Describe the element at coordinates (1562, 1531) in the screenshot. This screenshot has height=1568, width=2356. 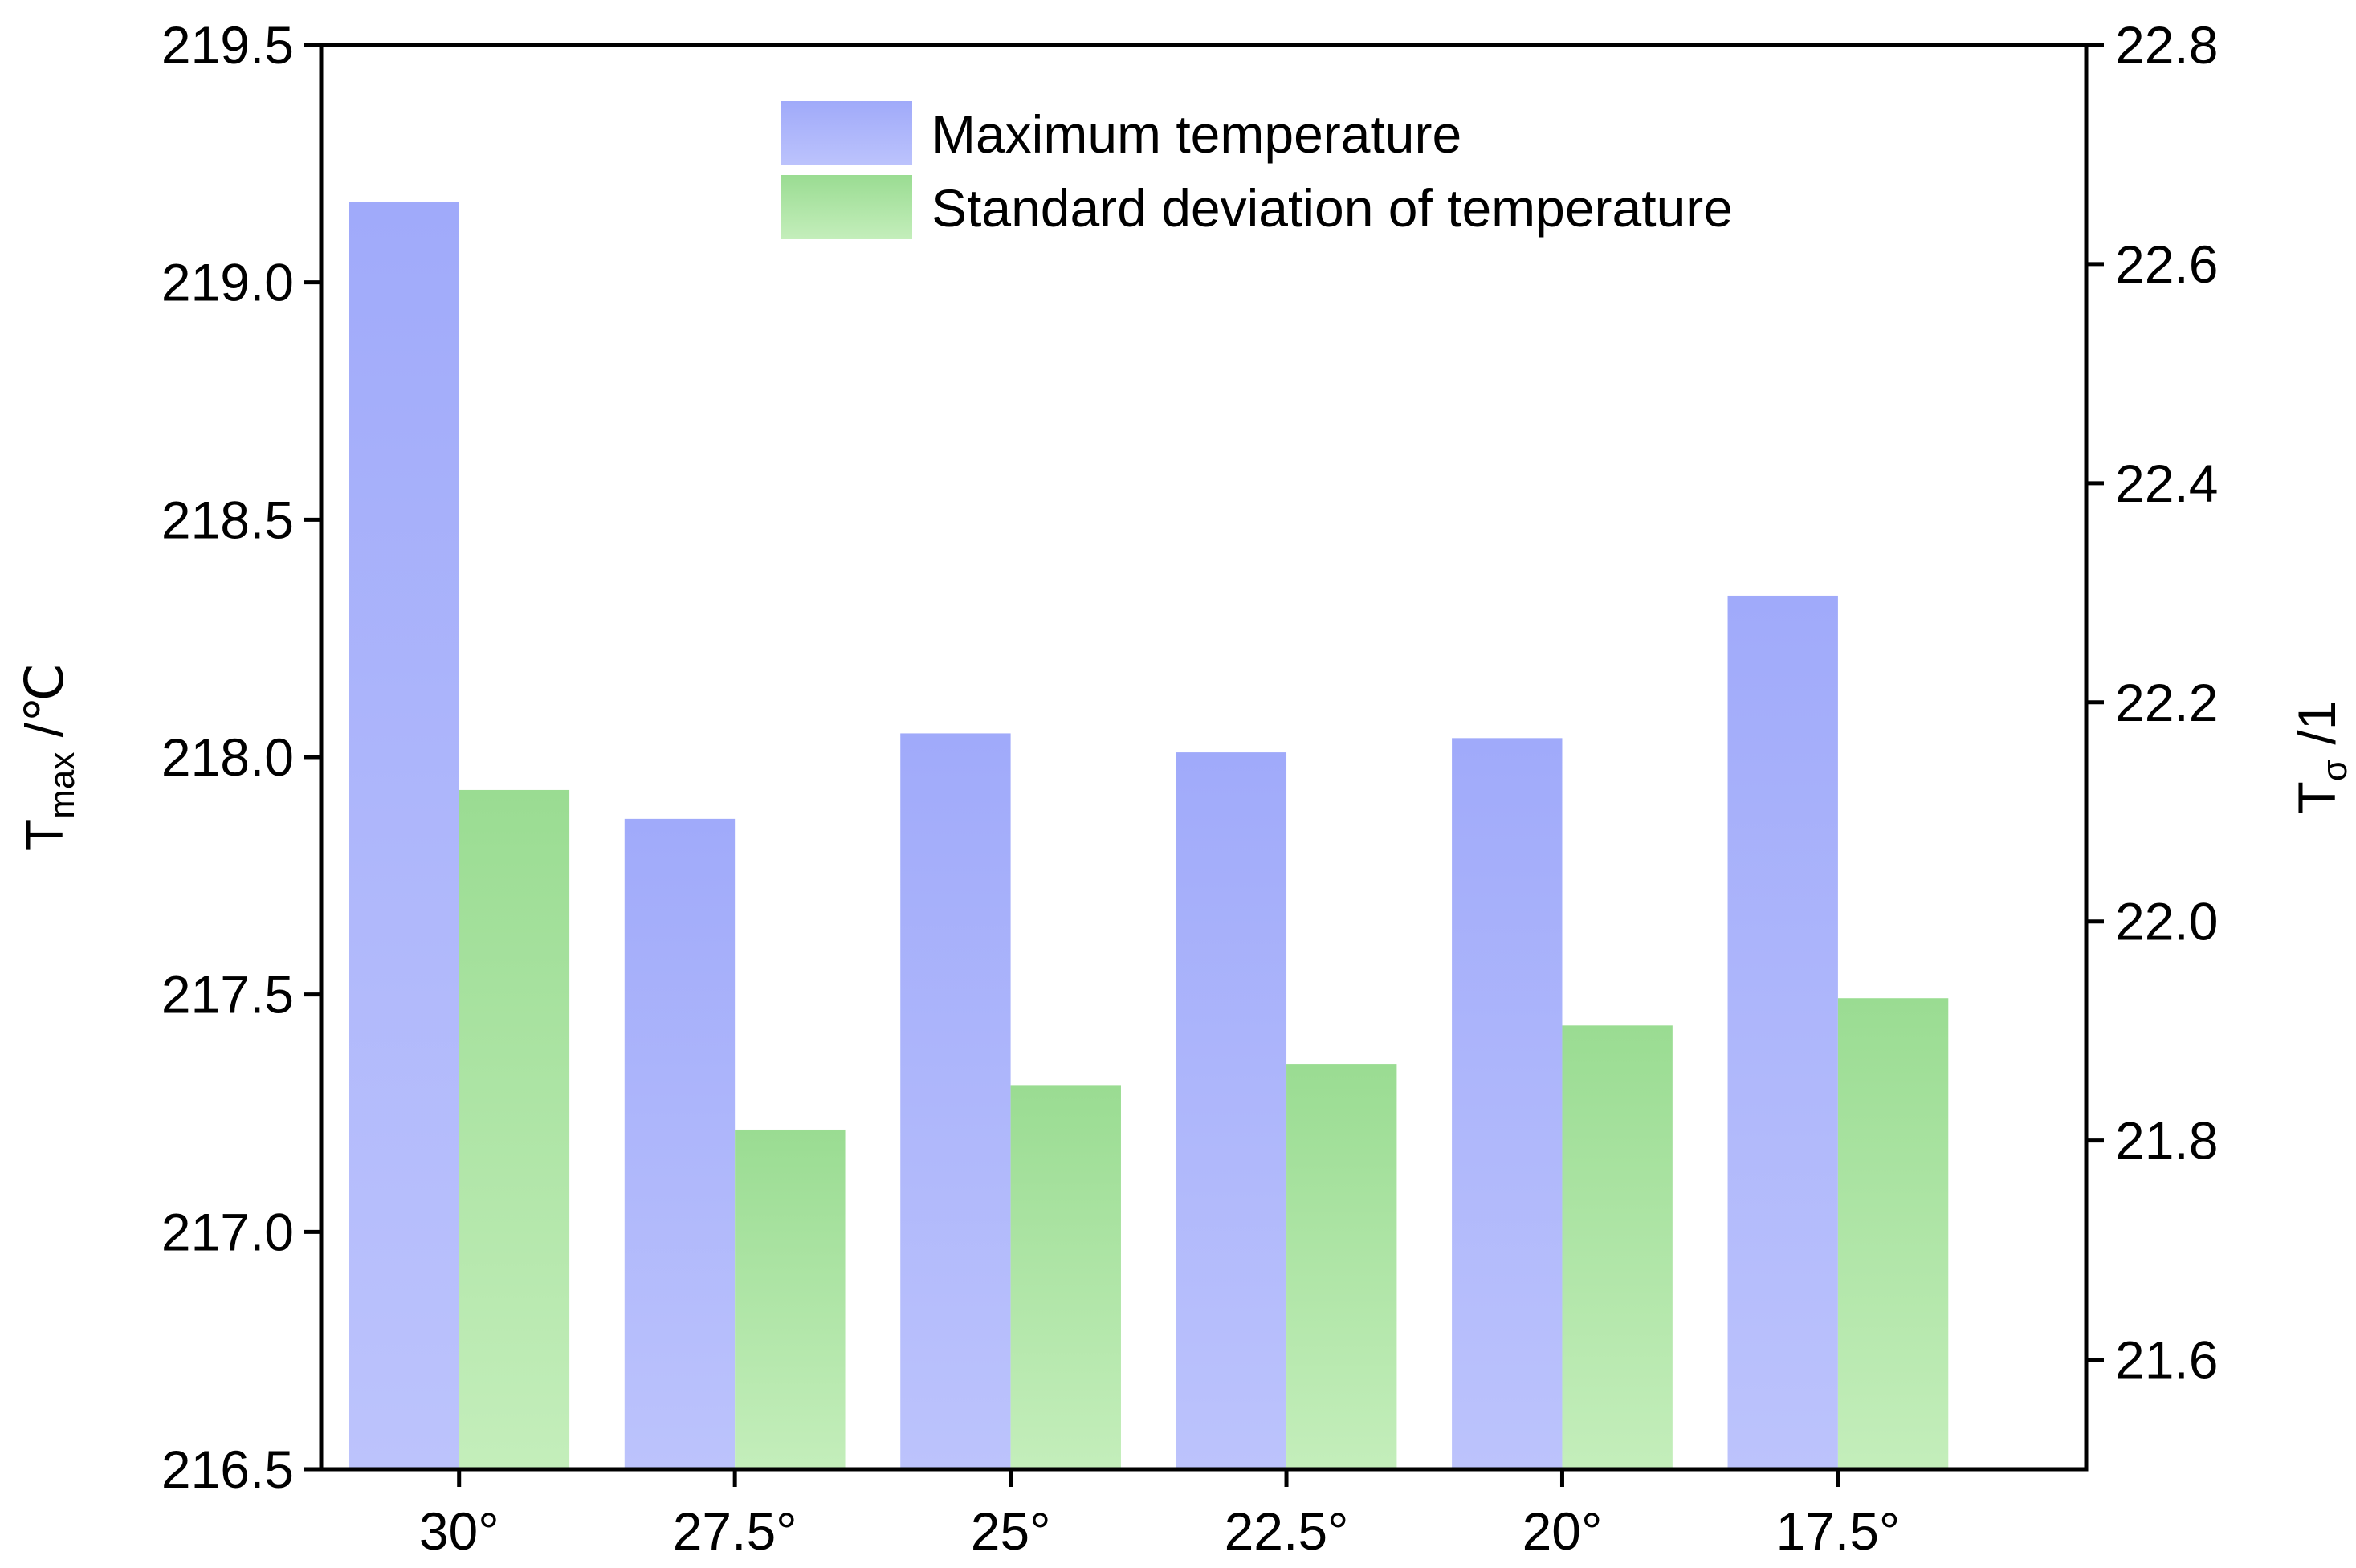
I see `x-tick-label: 20°` at that location.